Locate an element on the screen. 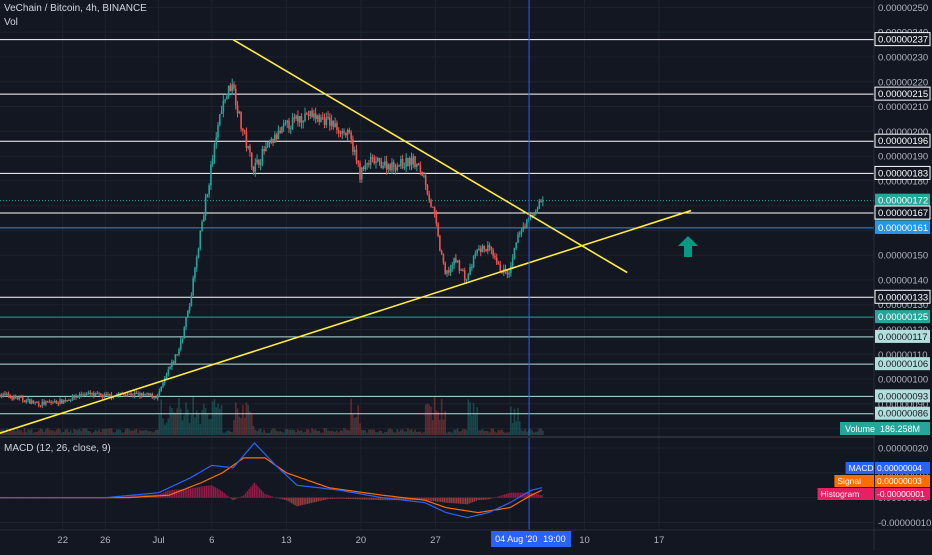 This screenshot has width=932, height=555. price-level-badge: 0.00000117 is located at coordinates (902, 336).